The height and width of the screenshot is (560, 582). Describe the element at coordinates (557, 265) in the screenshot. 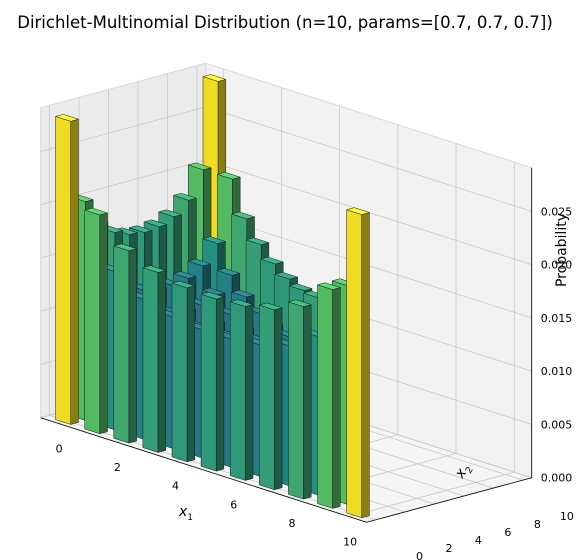

I see `z-tick-label: 0.020` at that location.